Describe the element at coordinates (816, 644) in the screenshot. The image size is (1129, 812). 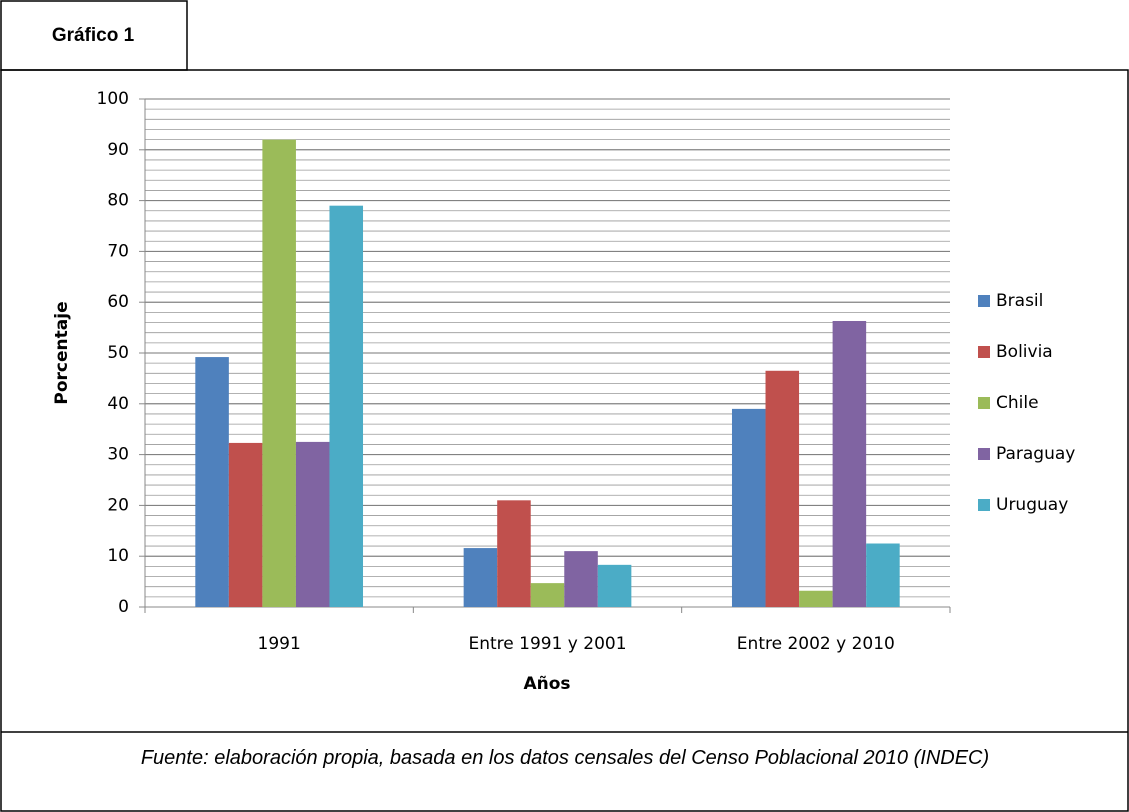
I see `x-tick-label: Entre 2002 y 2010` at that location.